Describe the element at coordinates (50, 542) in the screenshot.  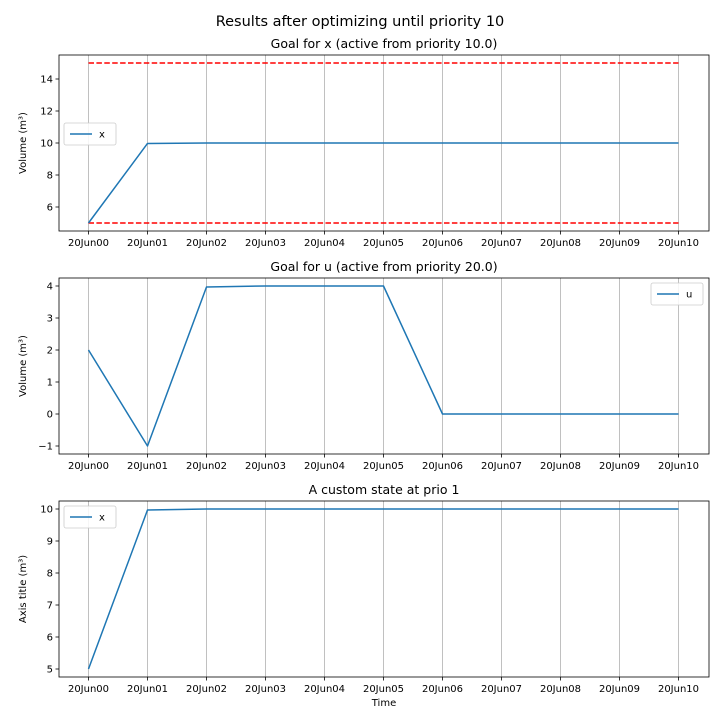
I see `y-tick-label: 9` at that location.